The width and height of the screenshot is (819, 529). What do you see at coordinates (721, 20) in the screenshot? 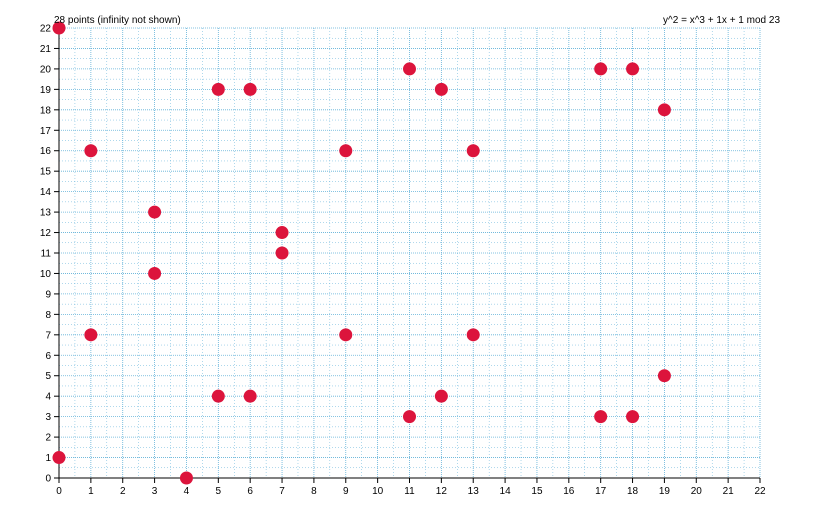
I see `curve-equation-annotation: y^2 = x^3 + 1x + 1 mod 23` at bounding box center [721, 20].